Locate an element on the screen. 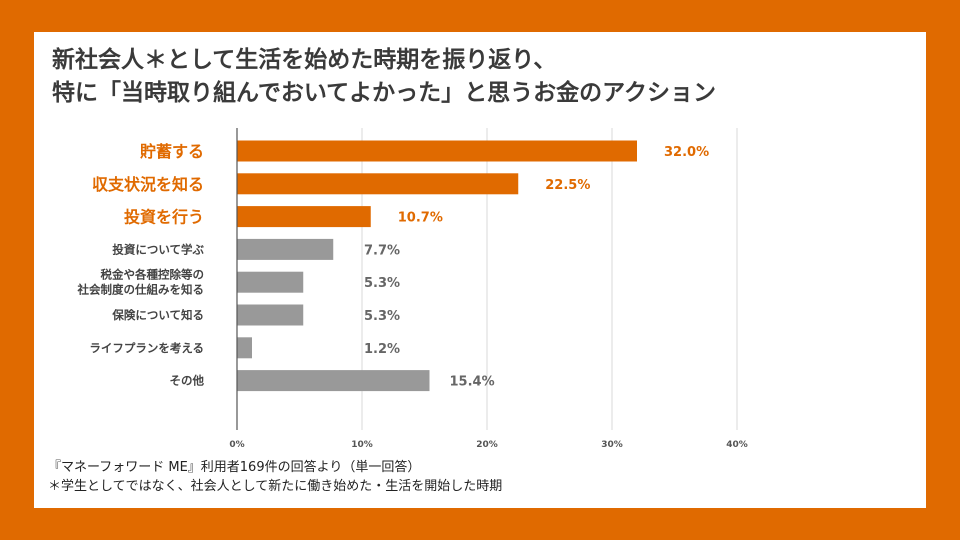  category-label: 投資について学ぶ is located at coordinates (158, 249).